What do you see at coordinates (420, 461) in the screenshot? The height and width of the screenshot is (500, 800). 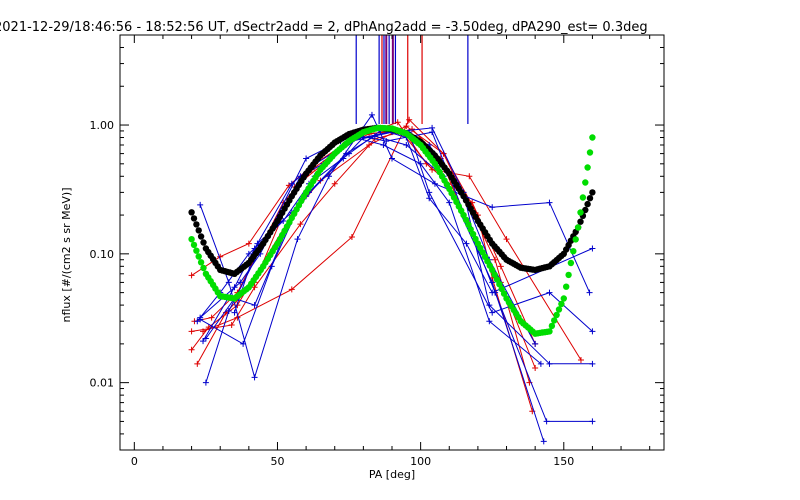 I see `x-tick-label-2: 100` at bounding box center [420, 461].